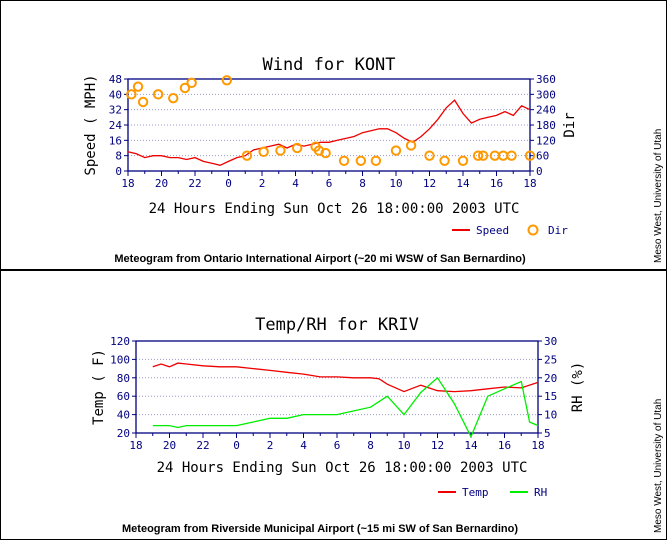 The height and width of the screenshot is (540, 667). I want to click on y2-tick-label: 10, so click(550, 415).